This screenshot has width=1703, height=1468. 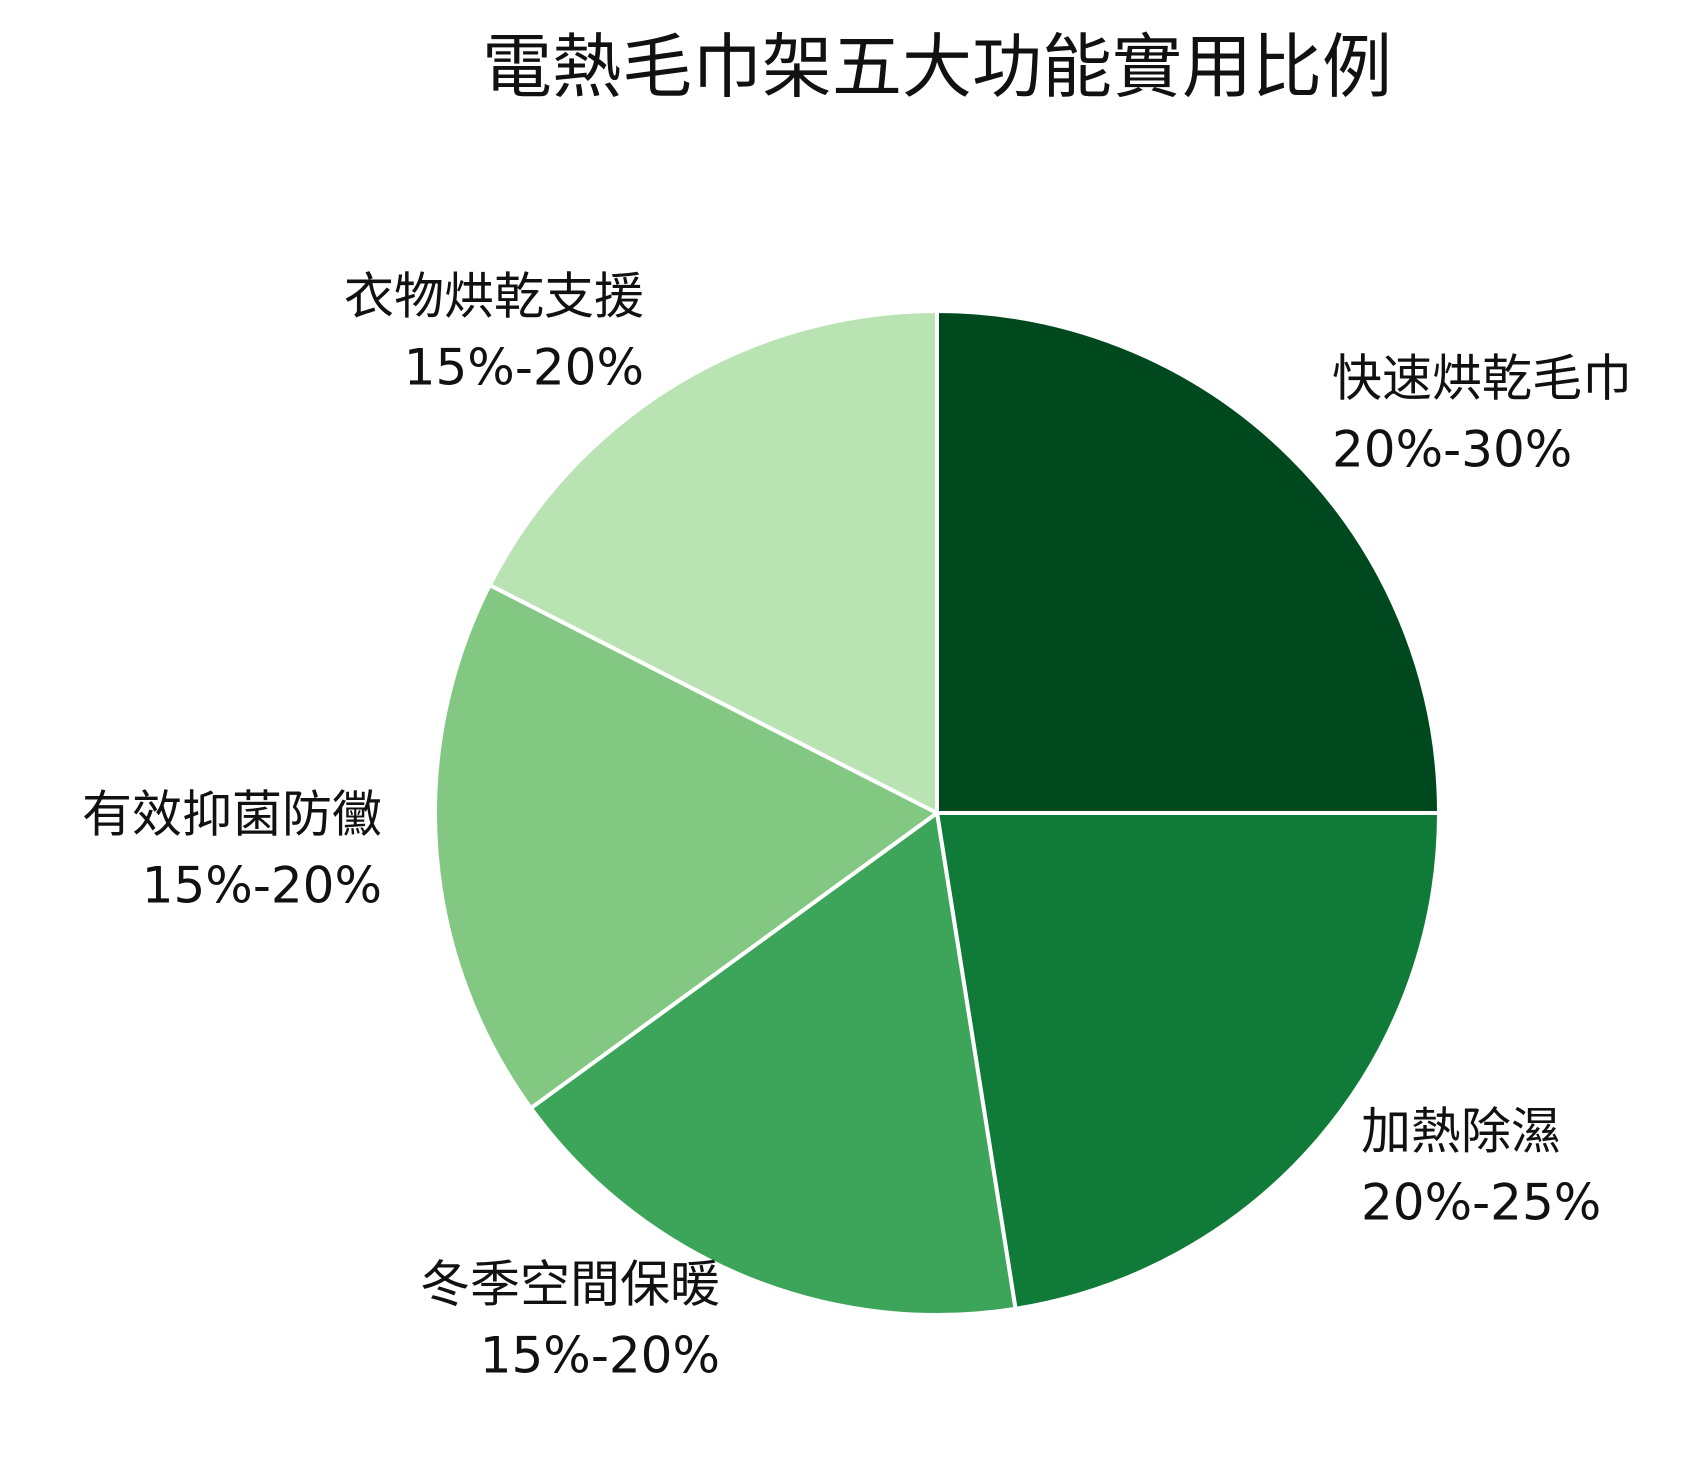 I want to click on slice-label: 快速烘乾毛巾, so click(x=1482, y=379).